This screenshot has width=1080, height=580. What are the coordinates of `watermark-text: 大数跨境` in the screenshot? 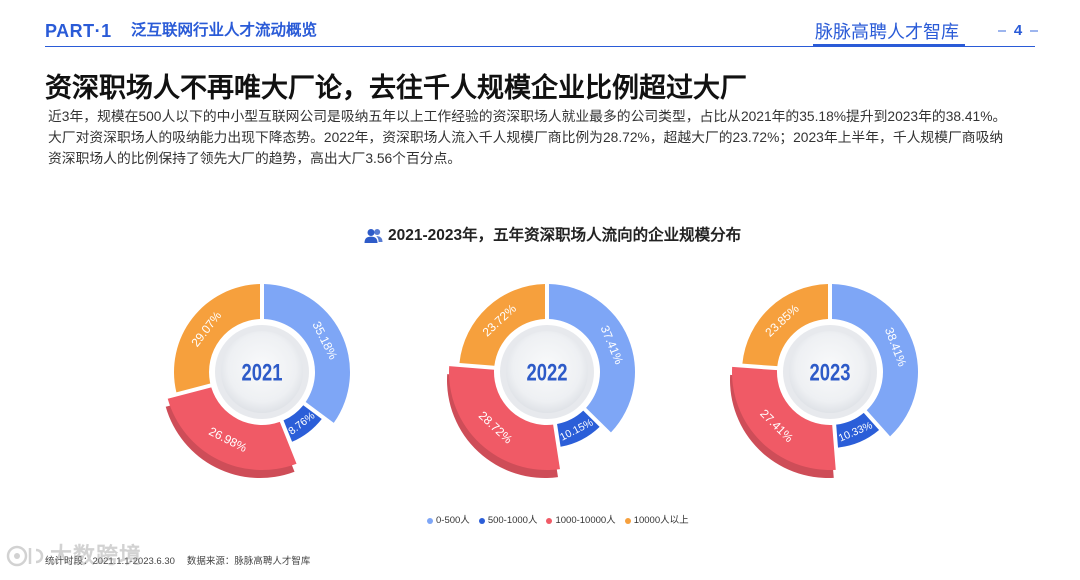 It's located at (96, 555).